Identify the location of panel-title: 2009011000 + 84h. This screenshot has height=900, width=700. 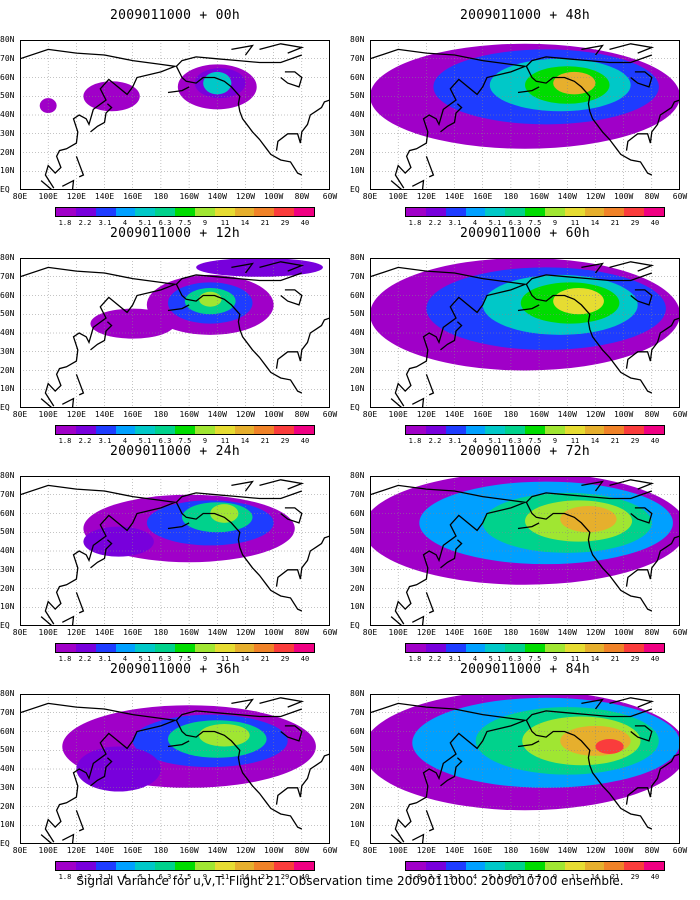
(525, 669).